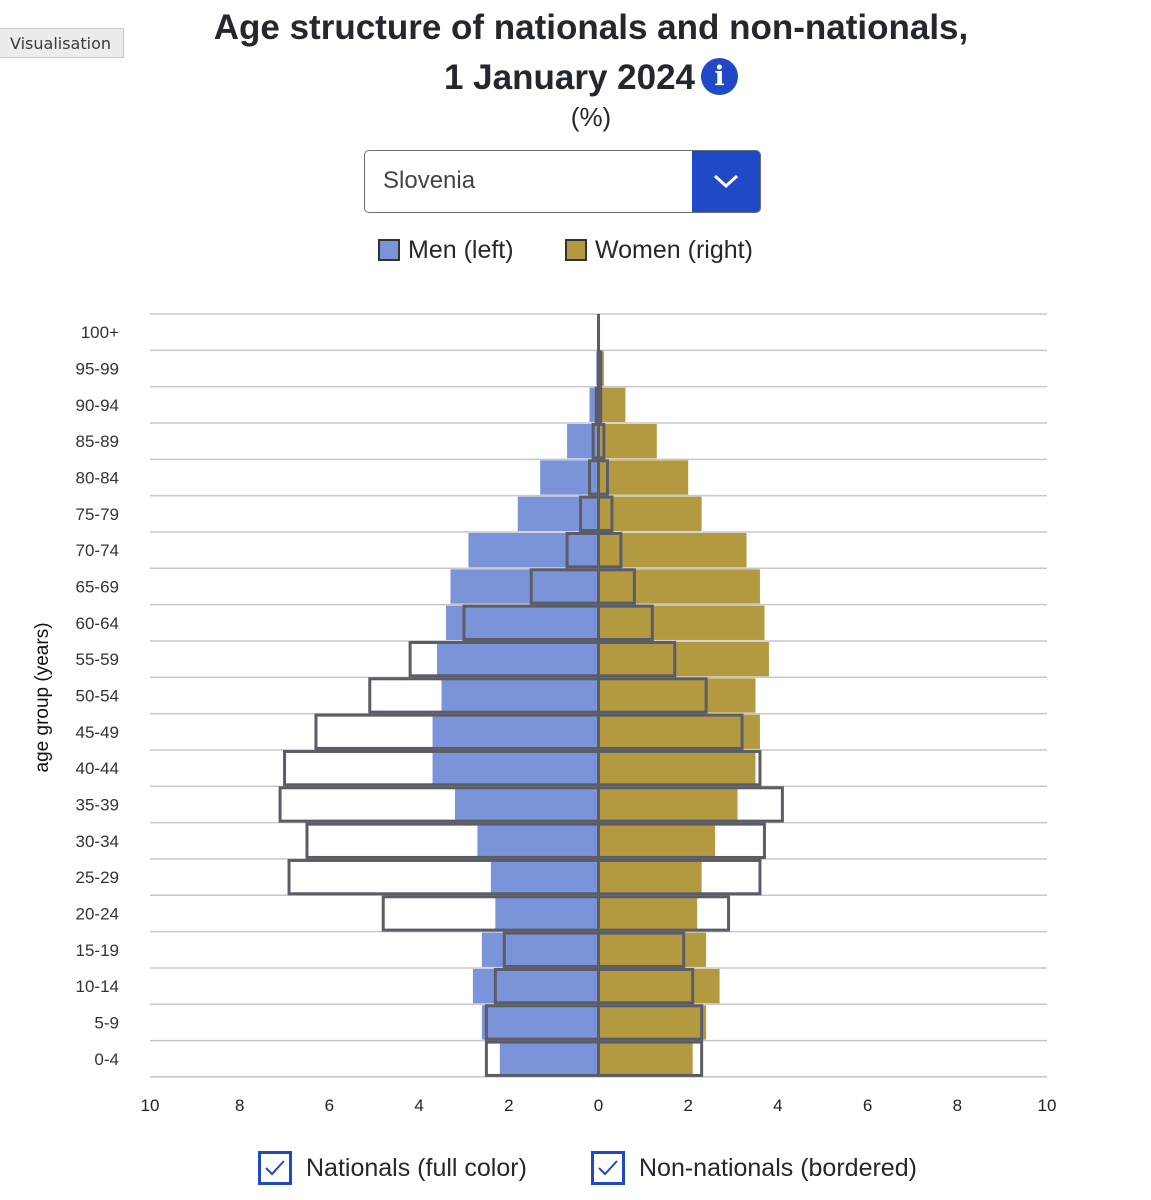 The width and height of the screenshot is (1151, 1200). Describe the element at coordinates (97, 732) in the screenshot. I see `y-tick-label: 45-49` at that location.